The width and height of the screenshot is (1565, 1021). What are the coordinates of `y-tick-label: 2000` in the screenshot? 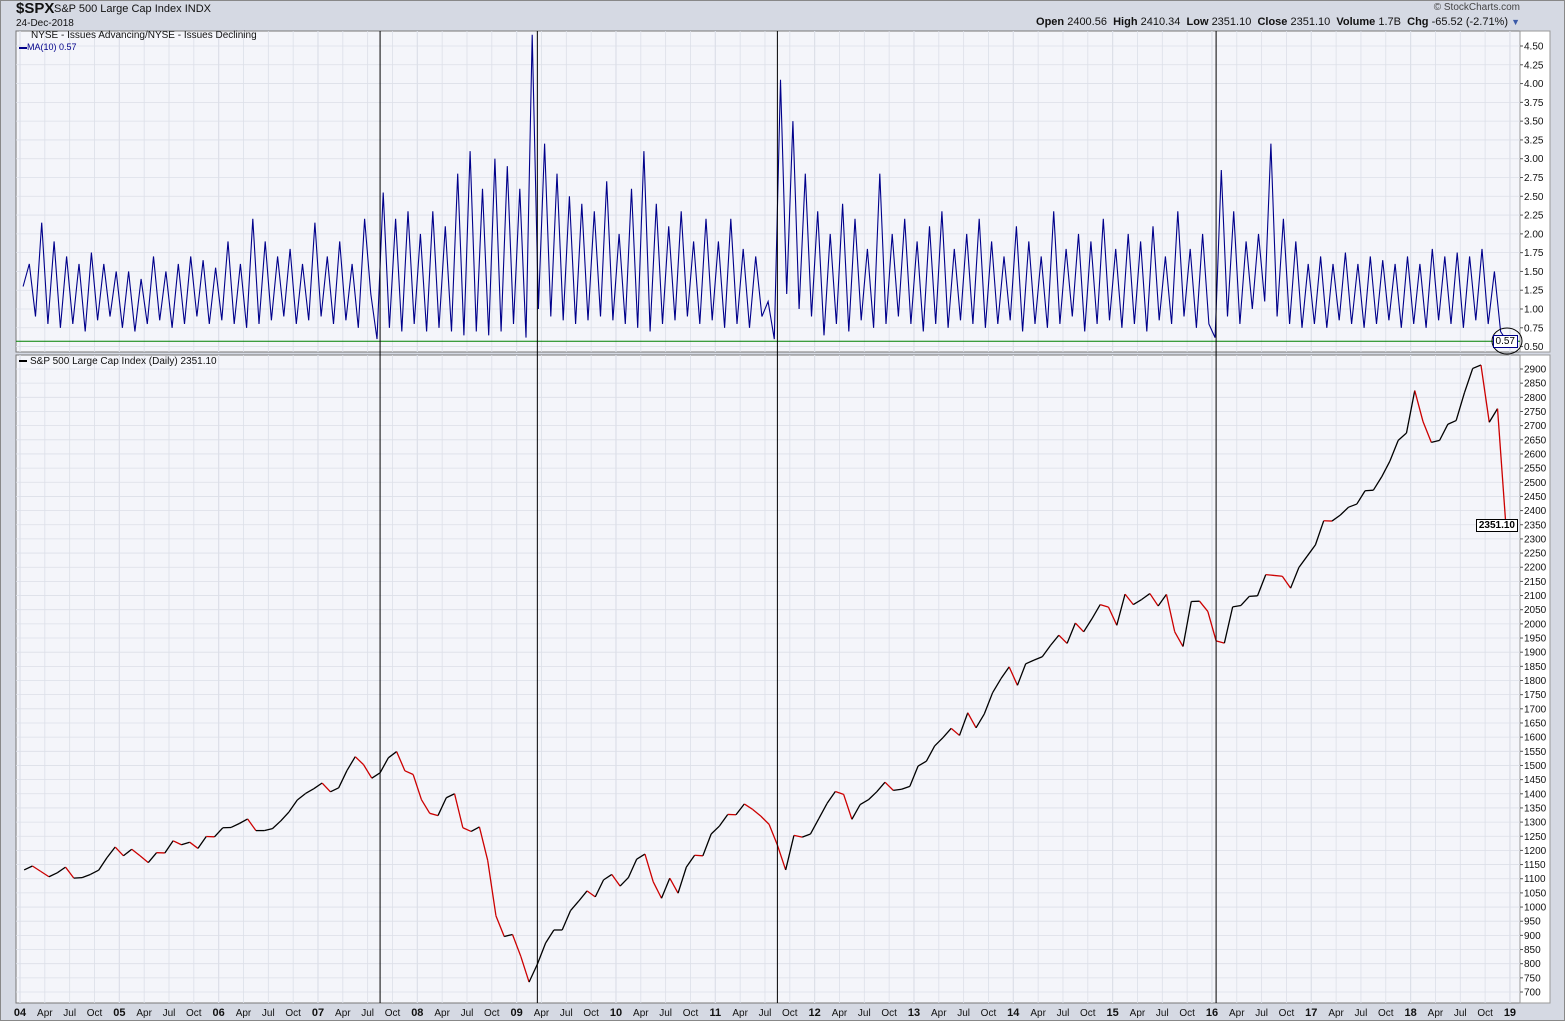 It's located at (1535, 624).